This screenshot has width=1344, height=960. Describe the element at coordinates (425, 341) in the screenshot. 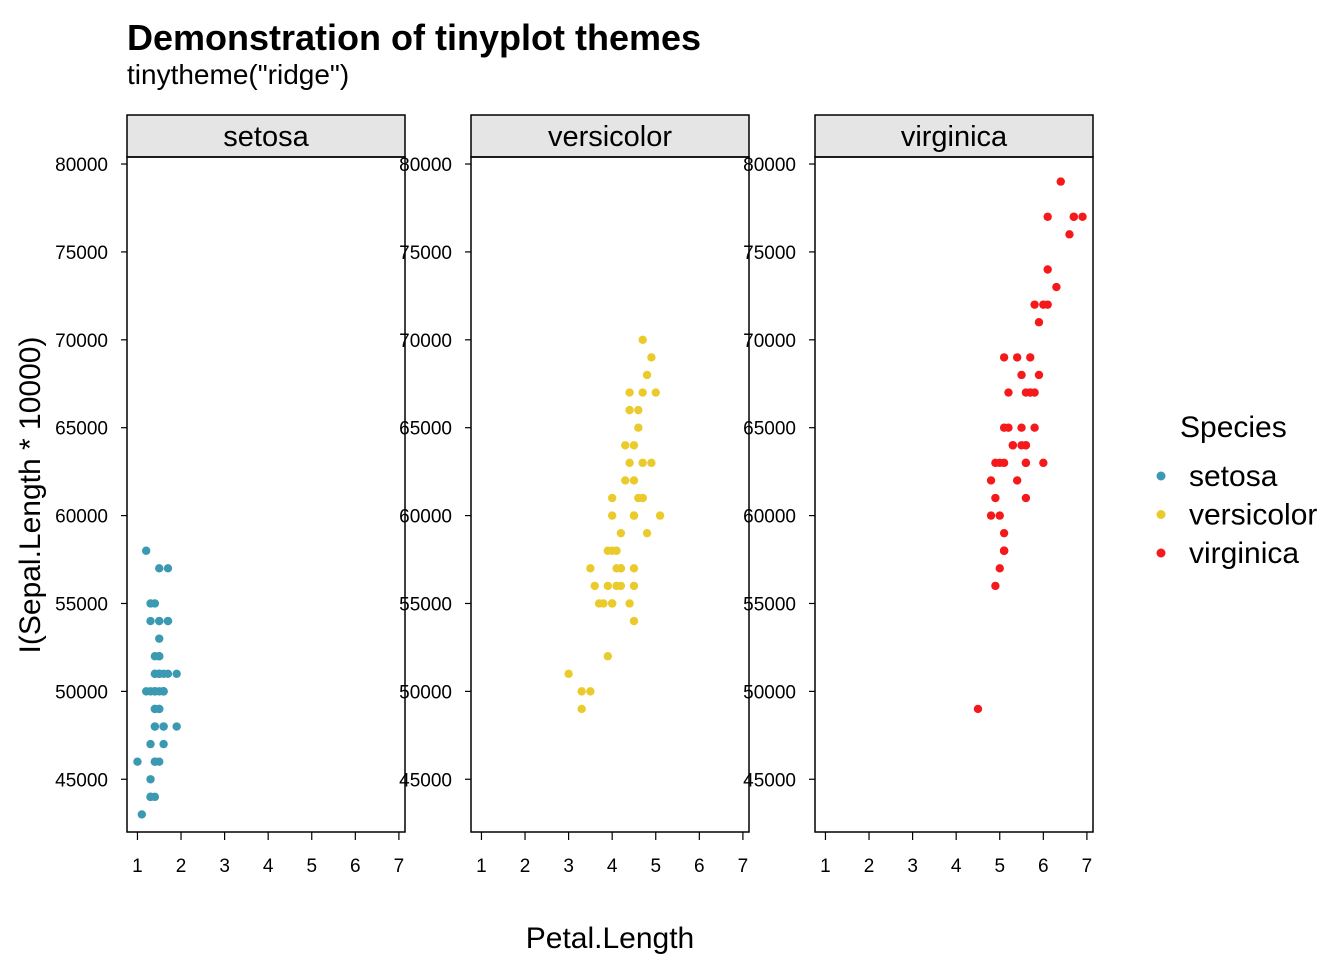

I see `y-tick-label: 70000` at that location.